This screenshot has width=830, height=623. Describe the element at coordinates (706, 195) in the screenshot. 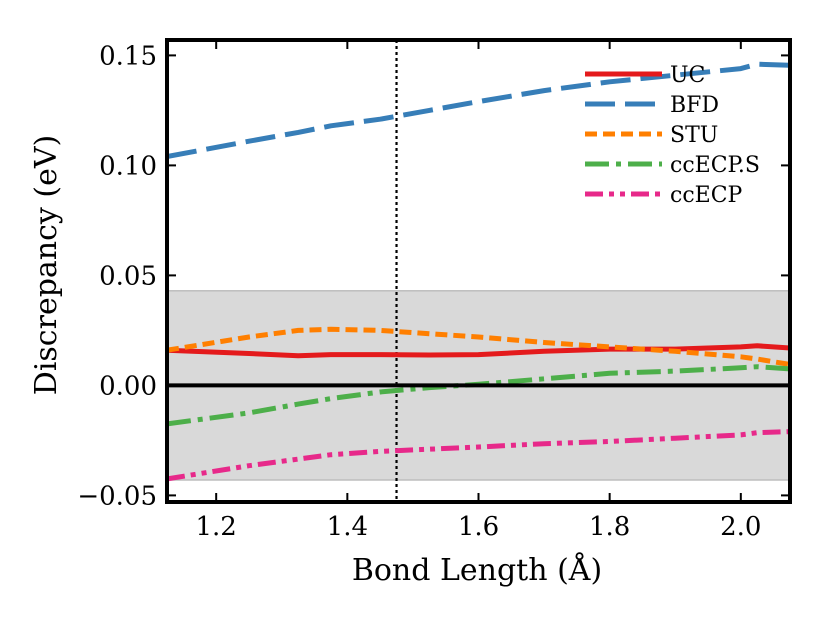

I see `legend-label-ccecp: ccECP` at that location.